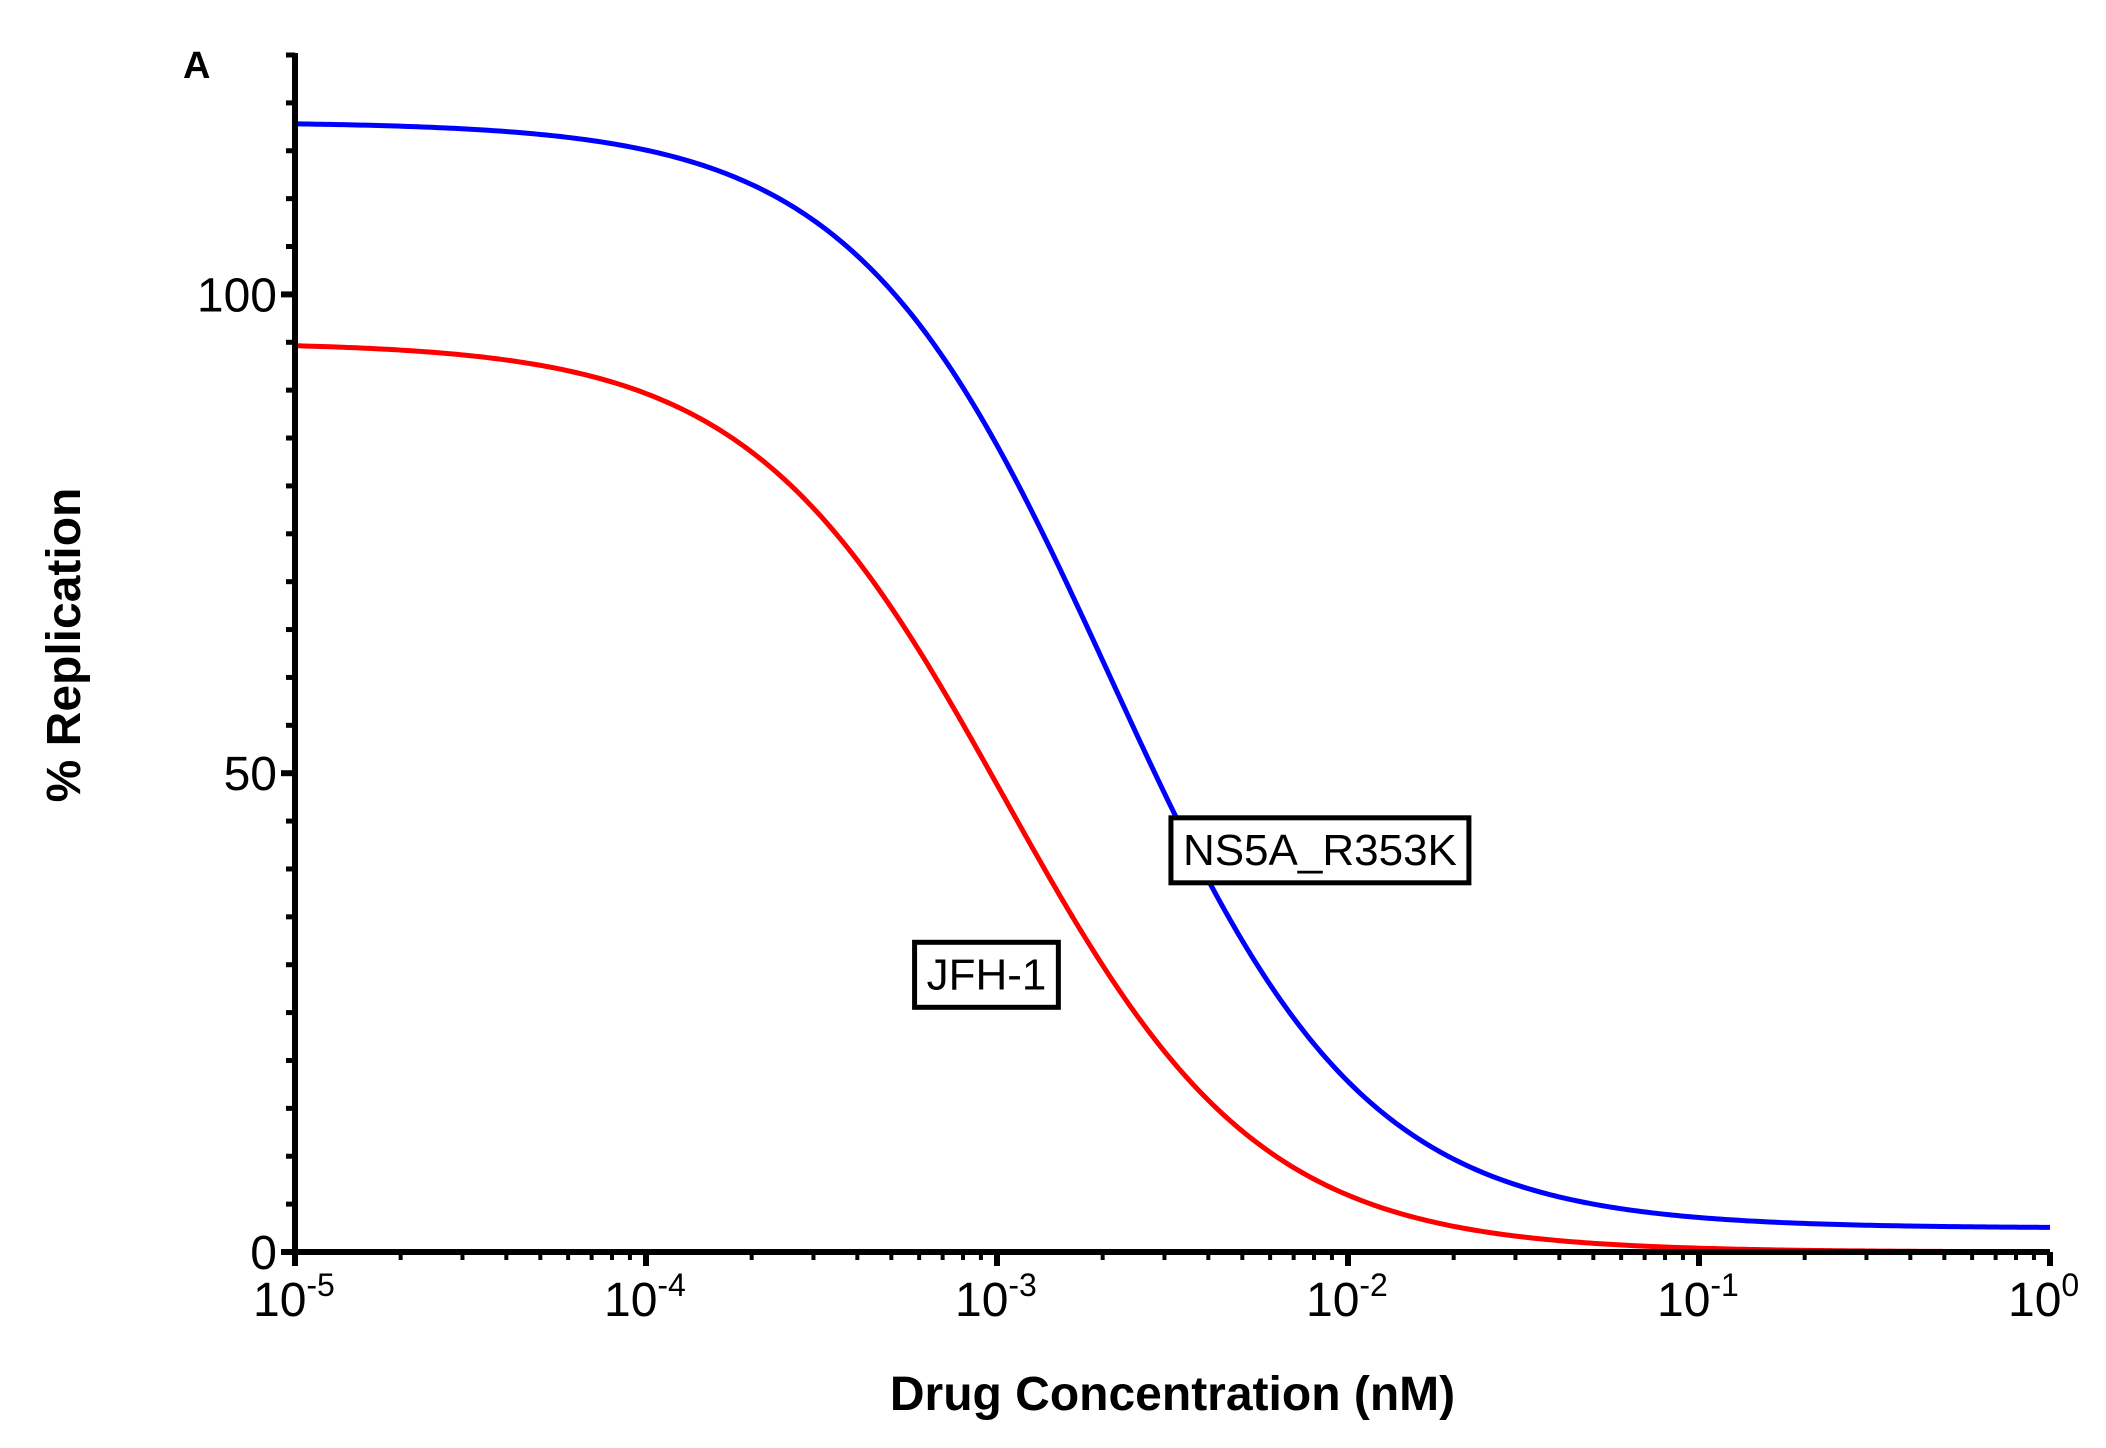 This screenshot has width=2106, height=1448. What do you see at coordinates (64, 645) in the screenshot?
I see `y-axis-title: % Replication` at bounding box center [64, 645].